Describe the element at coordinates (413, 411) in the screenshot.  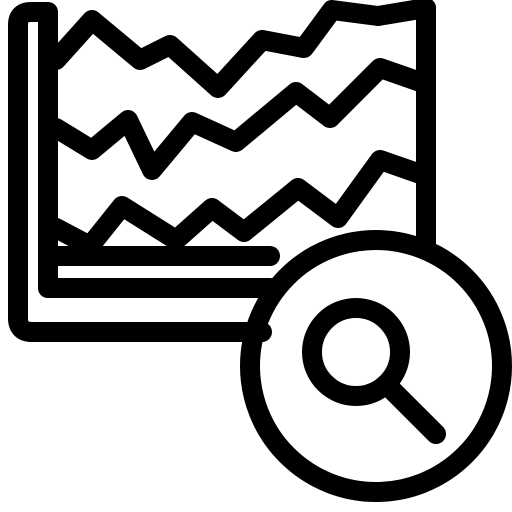
I see `magnifier-handle` at that location.